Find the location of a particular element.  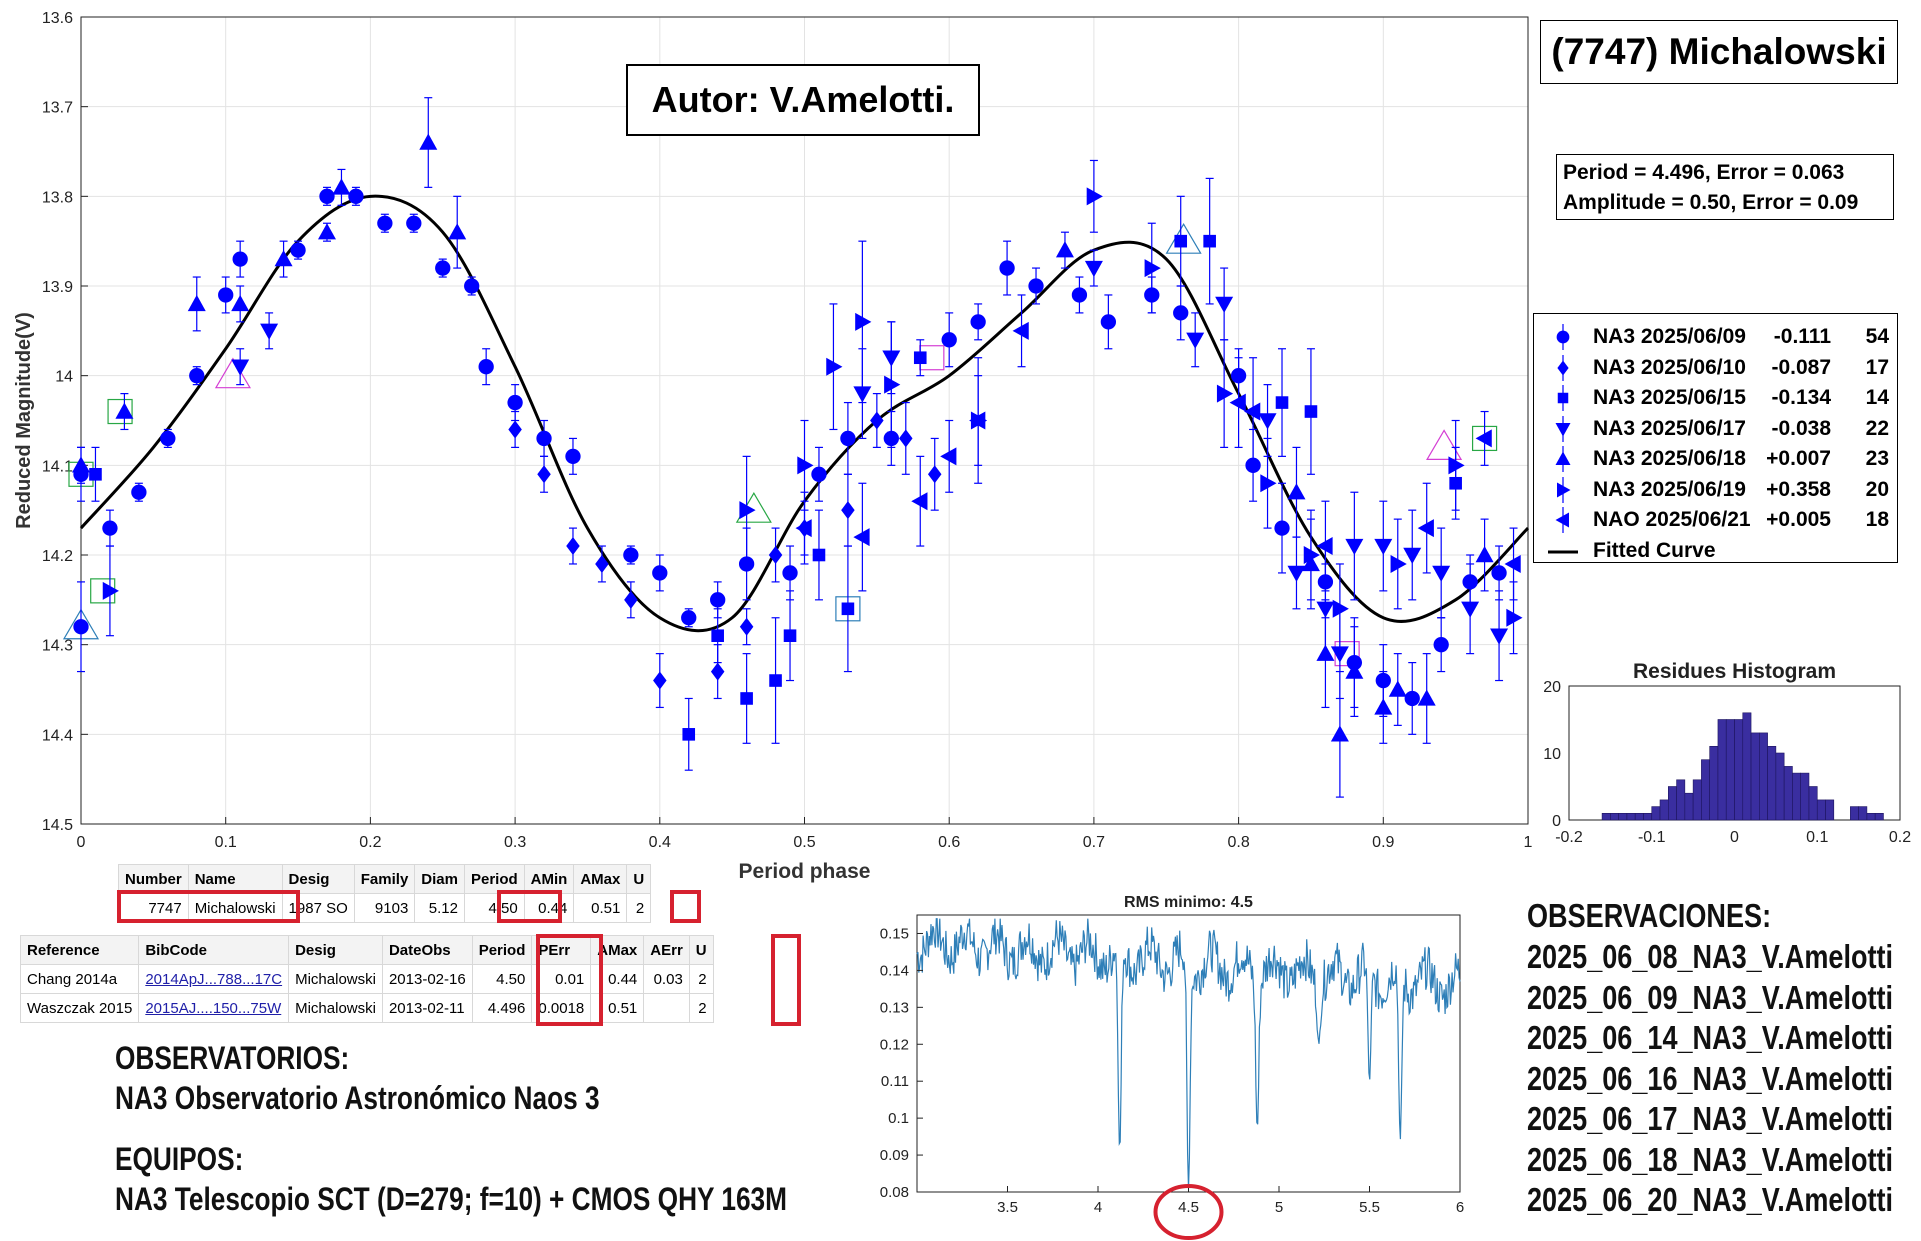

table-cell: 9103 is located at coordinates (384, 908).